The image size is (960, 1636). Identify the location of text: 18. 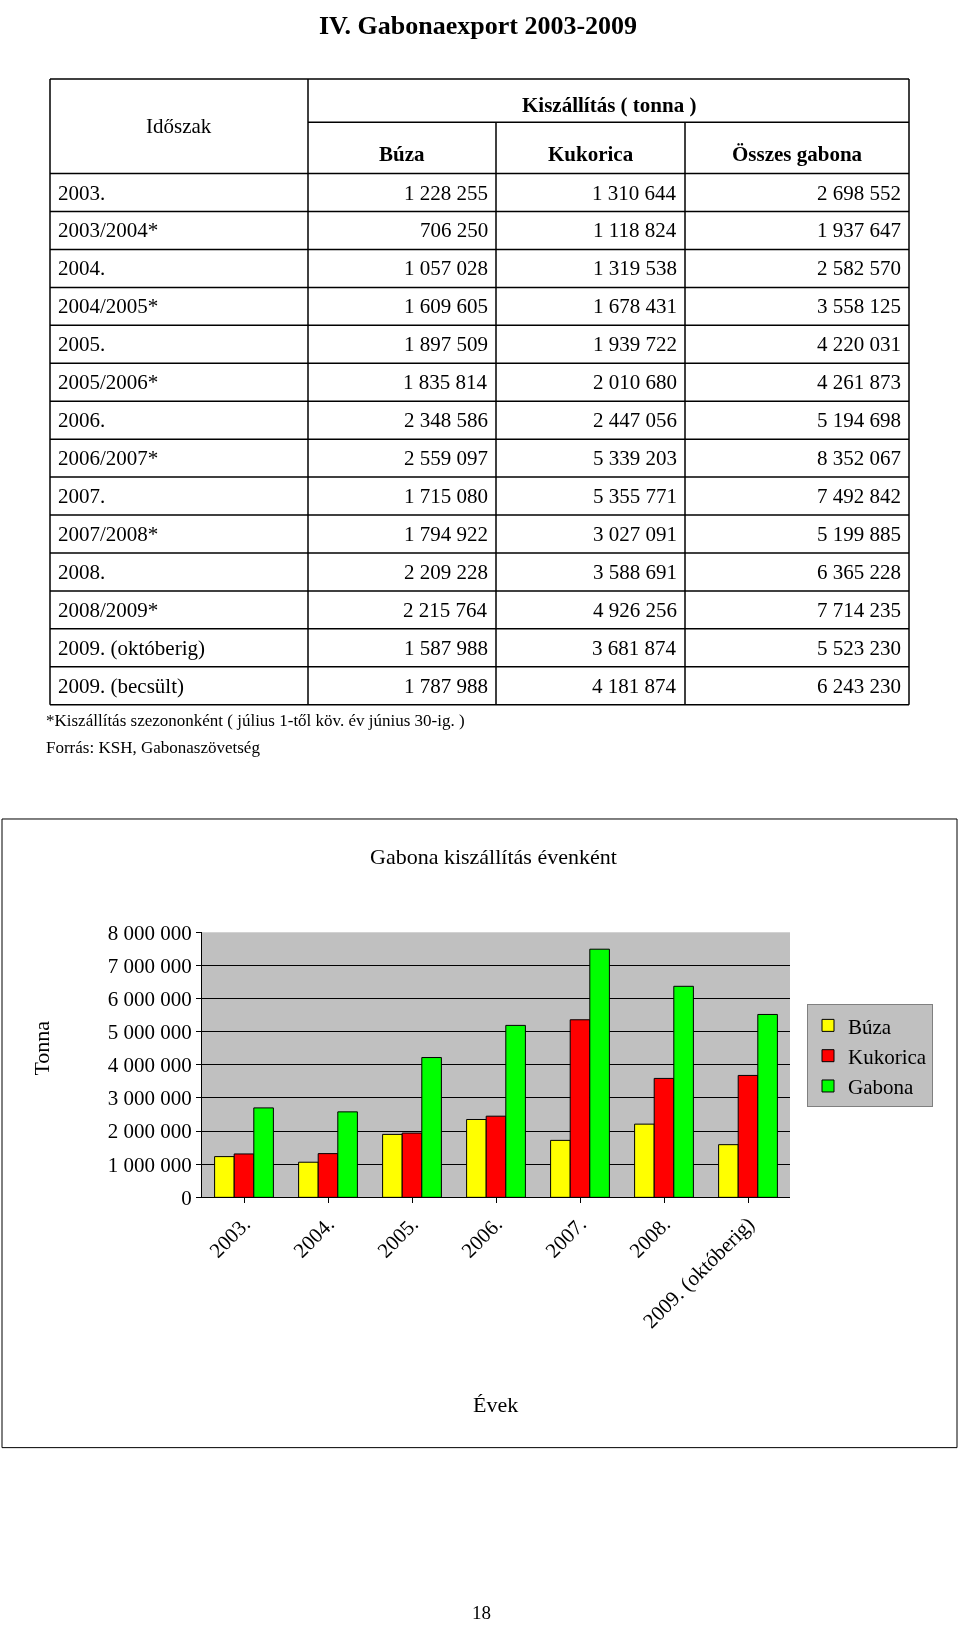
(481, 1612).